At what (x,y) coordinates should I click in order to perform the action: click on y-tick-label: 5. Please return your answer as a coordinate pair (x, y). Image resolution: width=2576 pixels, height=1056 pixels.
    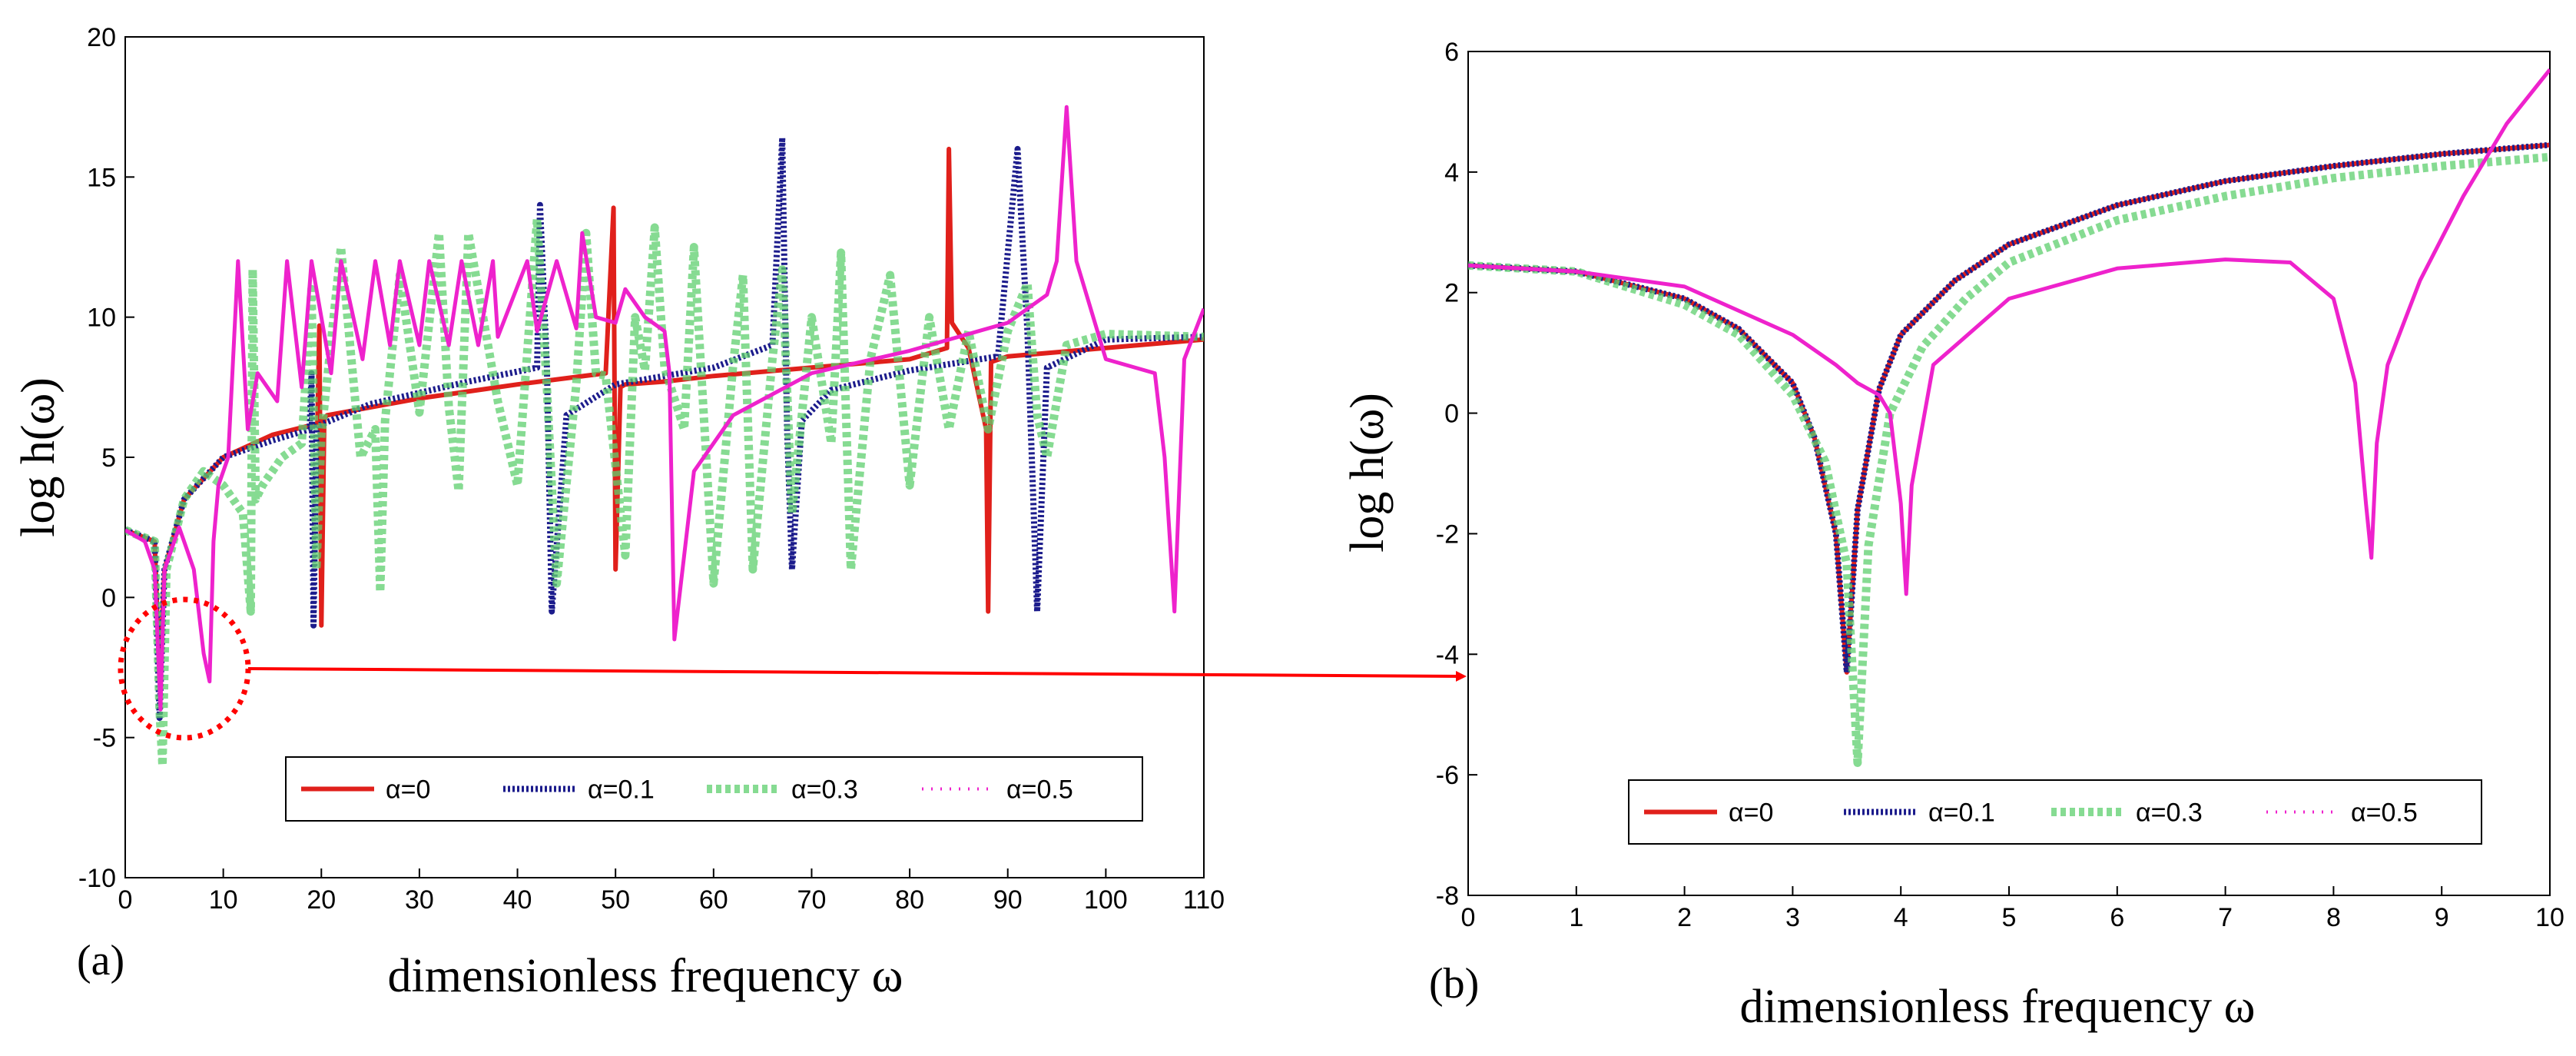
    Looking at the image, I should click on (108, 458).